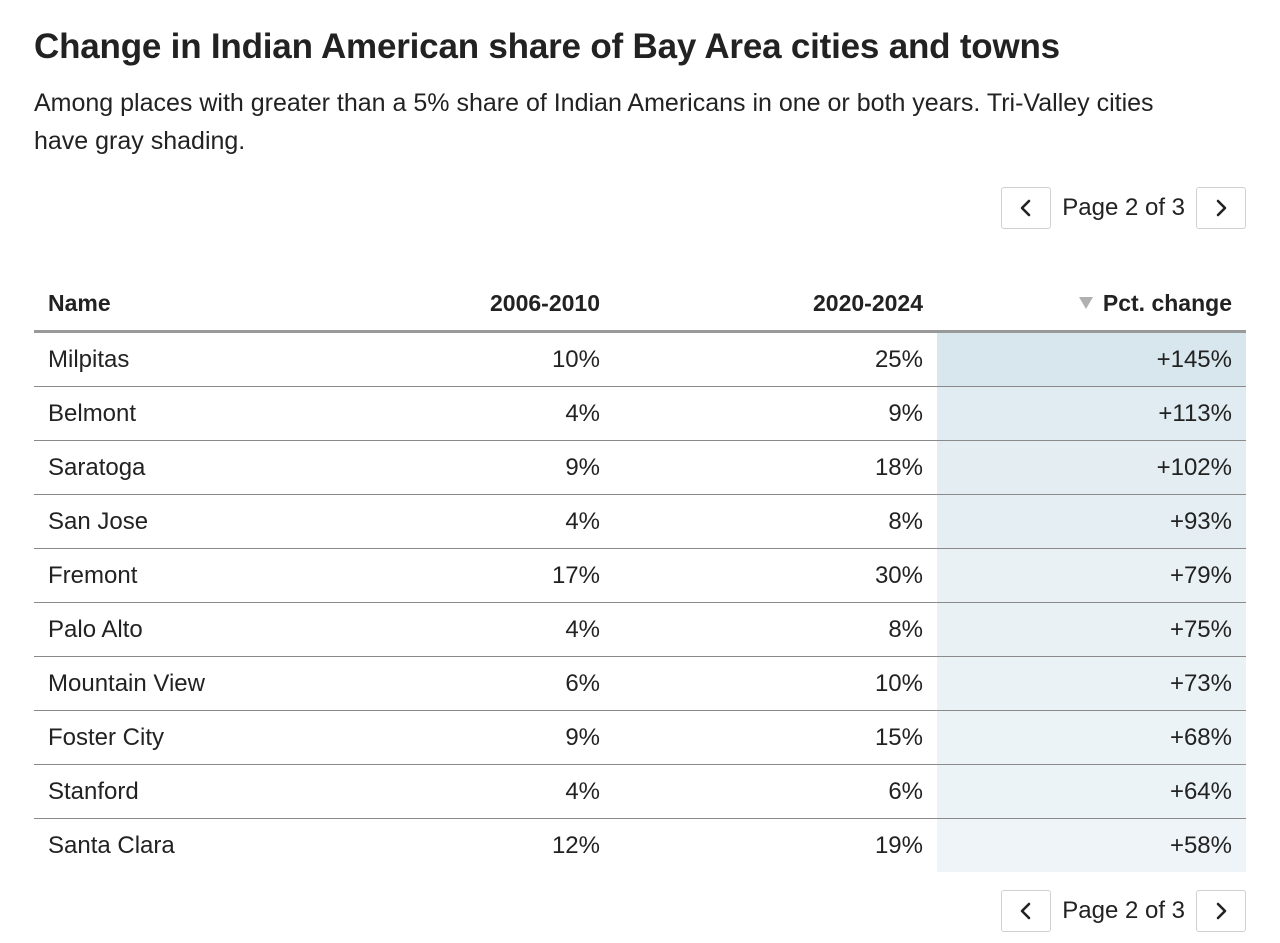 This screenshot has width=1280, height=943. Describe the element at coordinates (176, 467) in the screenshot. I see `cell-name: Saratoga` at that location.